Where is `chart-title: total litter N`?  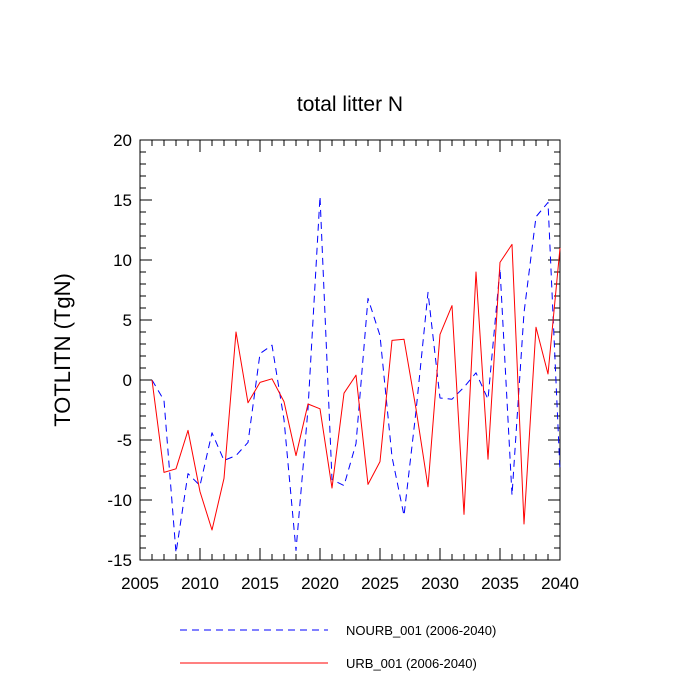 chart-title: total litter N is located at coordinates (350, 104).